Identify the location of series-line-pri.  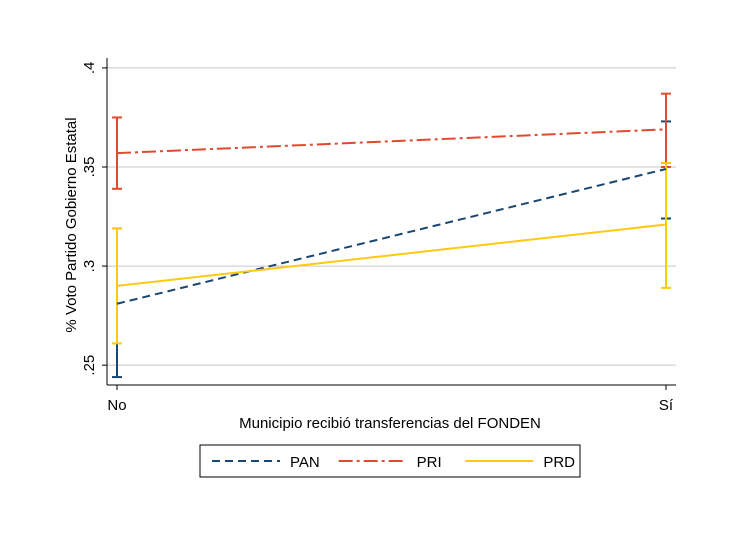
(391, 141).